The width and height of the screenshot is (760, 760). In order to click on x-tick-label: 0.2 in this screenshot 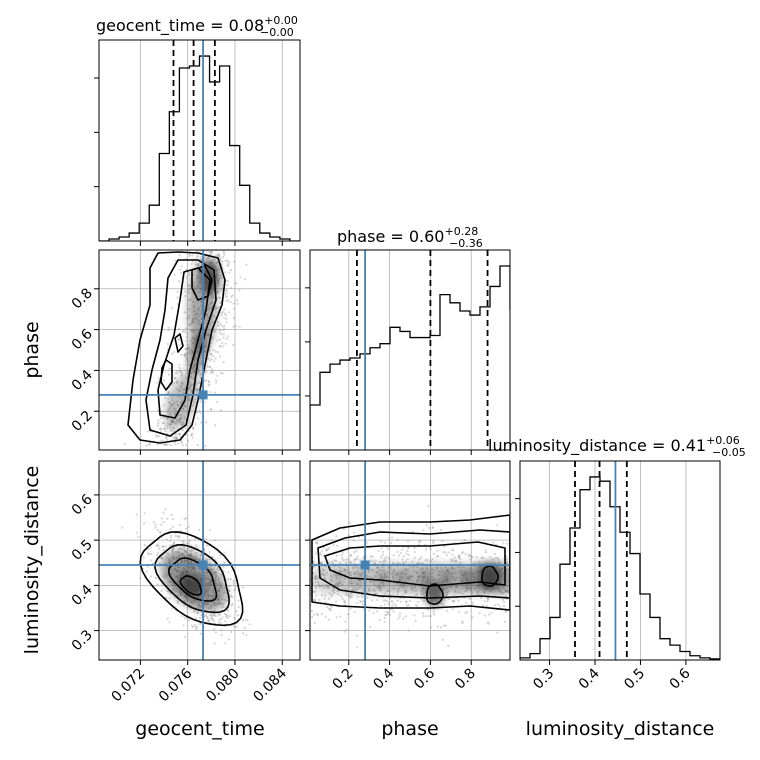, I will do `click(343, 679)`.